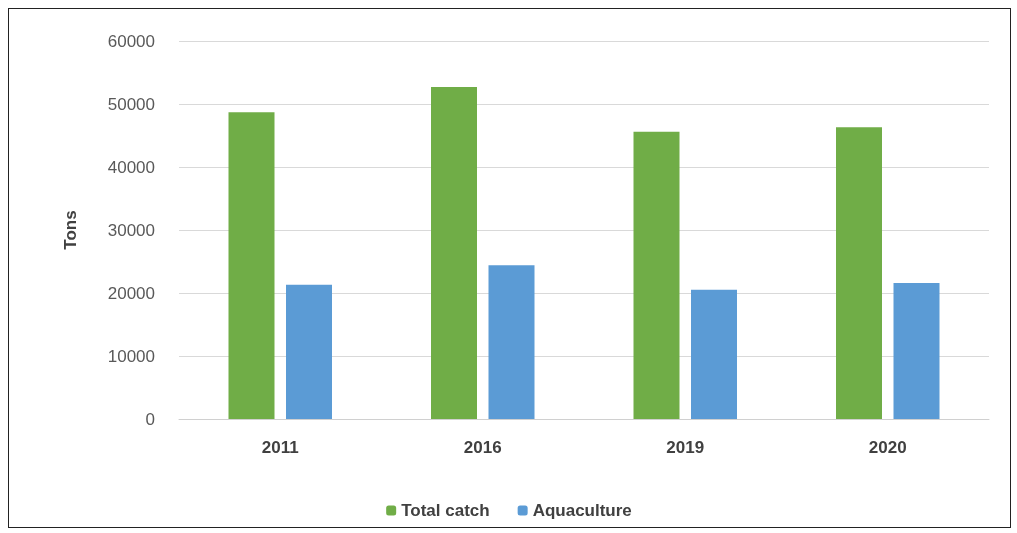 Image resolution: width=1017 pixels, height=533 pixels. Describe the element at coordinates (582, 510) in the screenshot. I see `legend-label: Aquaculture` at that location.